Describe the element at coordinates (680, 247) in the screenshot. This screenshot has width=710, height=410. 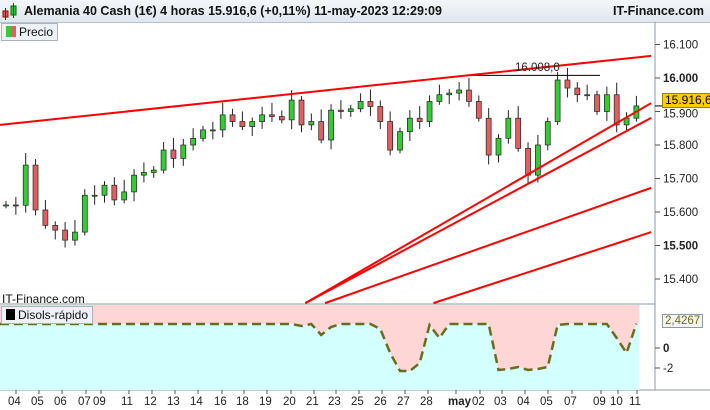
I see `price-tick-label: 15.500` at that location.